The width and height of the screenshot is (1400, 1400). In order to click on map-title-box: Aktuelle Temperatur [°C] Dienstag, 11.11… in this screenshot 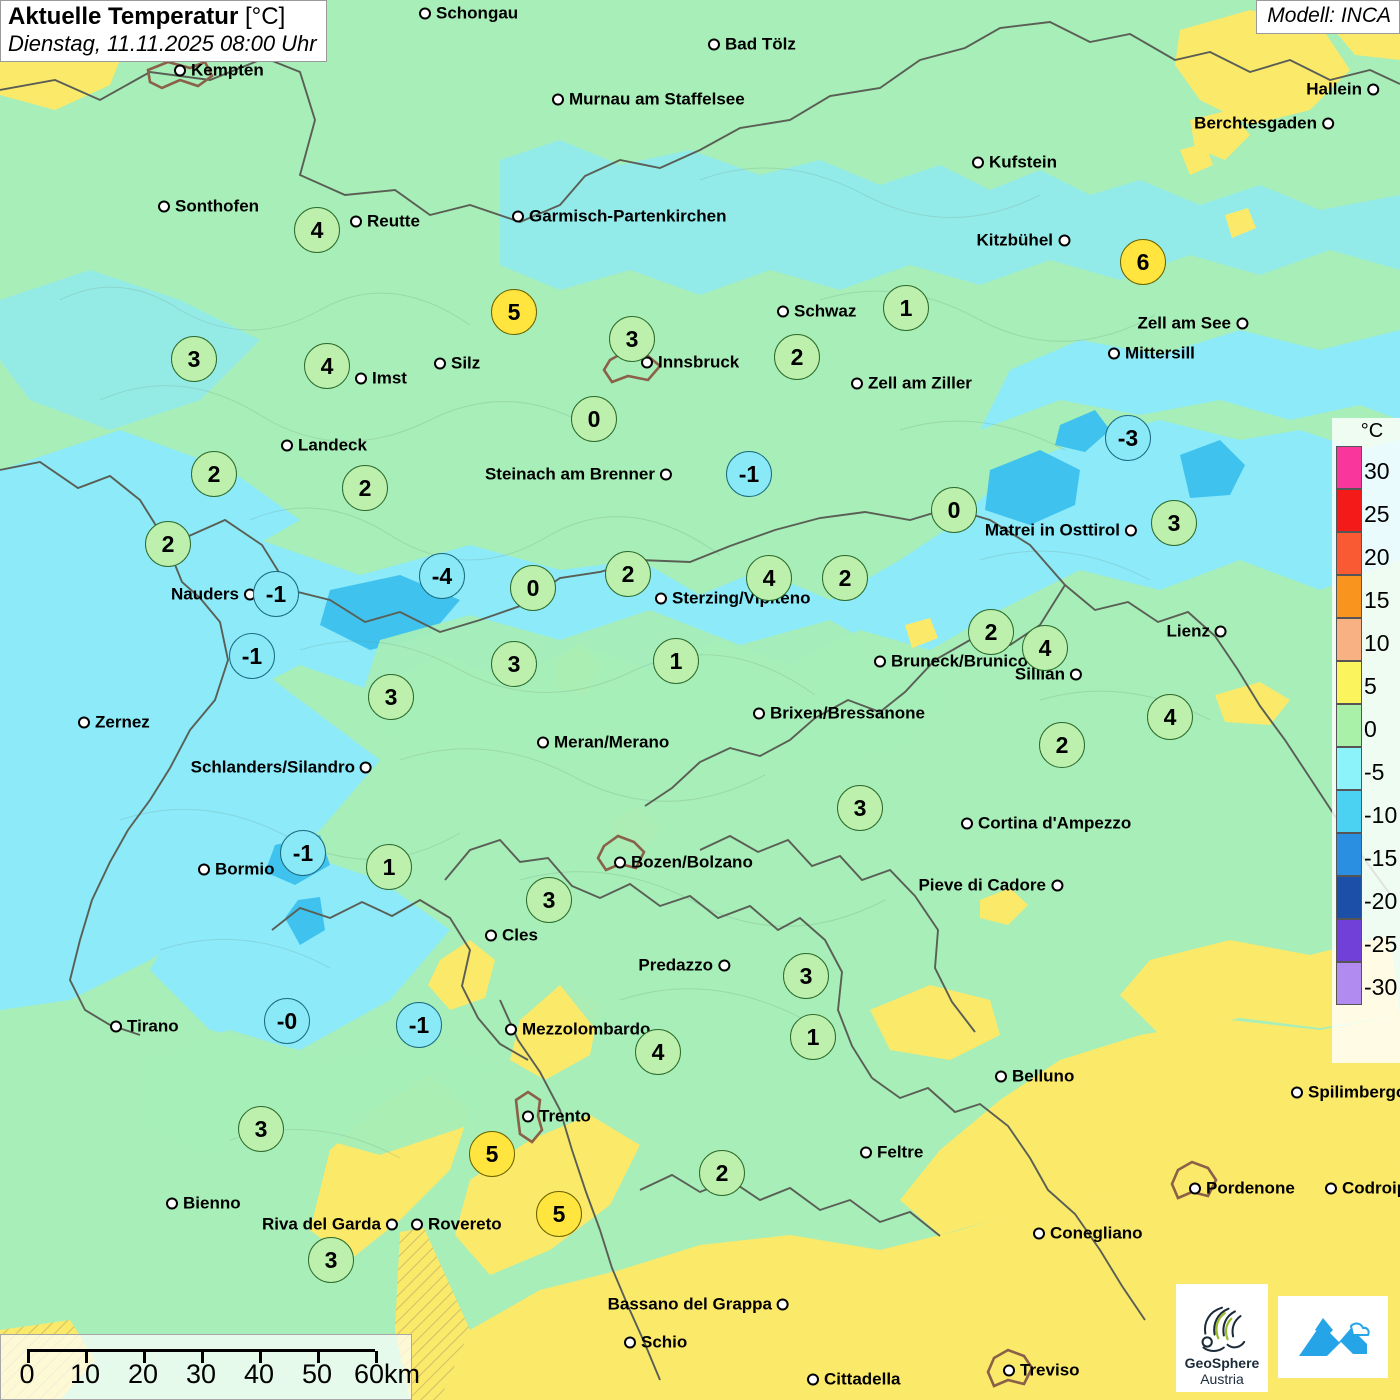, I will do `click(163, 31)`.